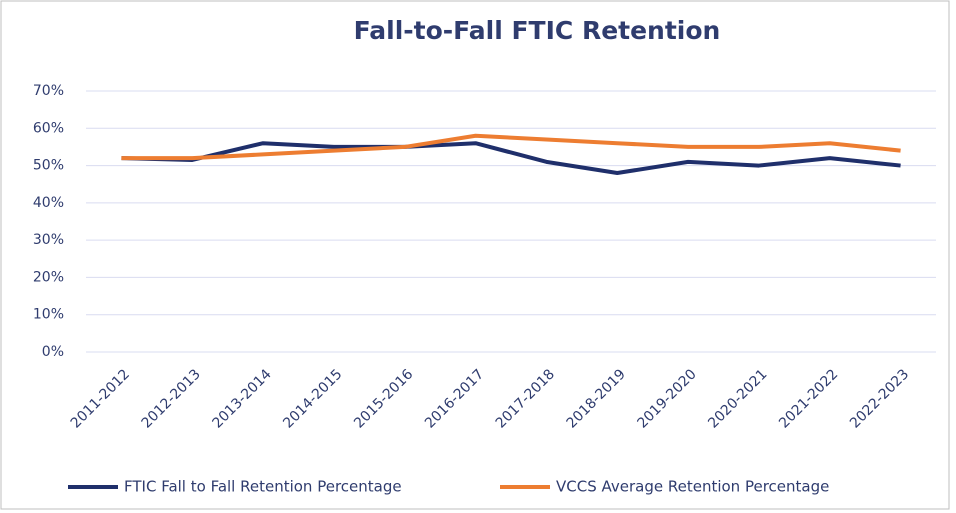  What do you see at coordinates (692, 487) in the screenshot?
I see `legend-label: VCCS Average Retention Percentage` at bounding box center [692, 487].